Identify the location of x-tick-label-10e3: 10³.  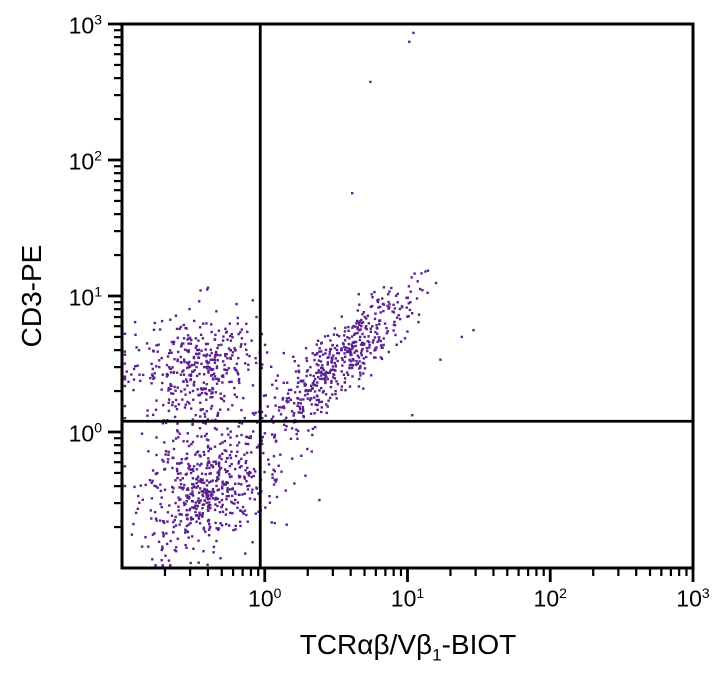
(693, 598).